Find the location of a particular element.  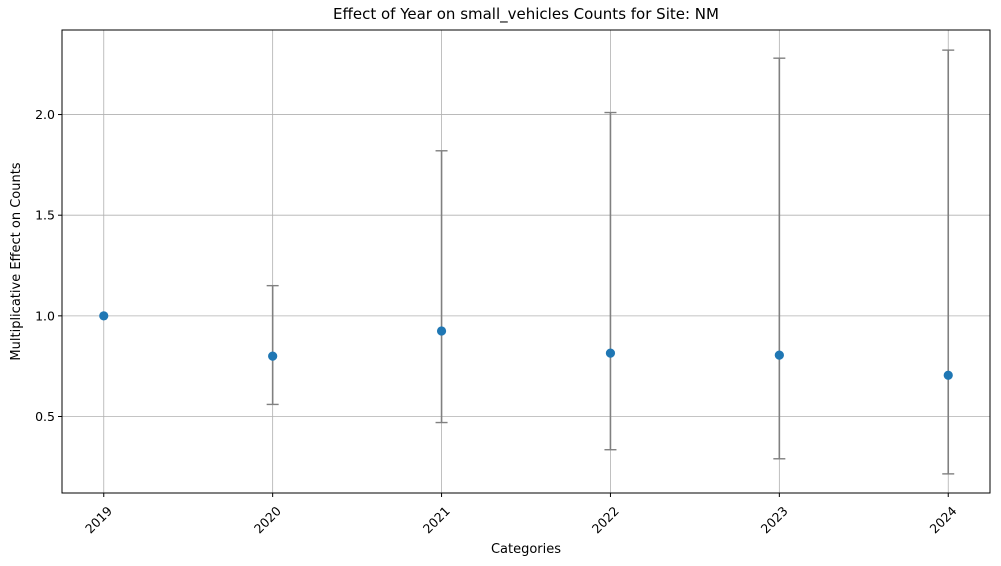

x-tick-label: 2024 is located at coordinates (943, 519).